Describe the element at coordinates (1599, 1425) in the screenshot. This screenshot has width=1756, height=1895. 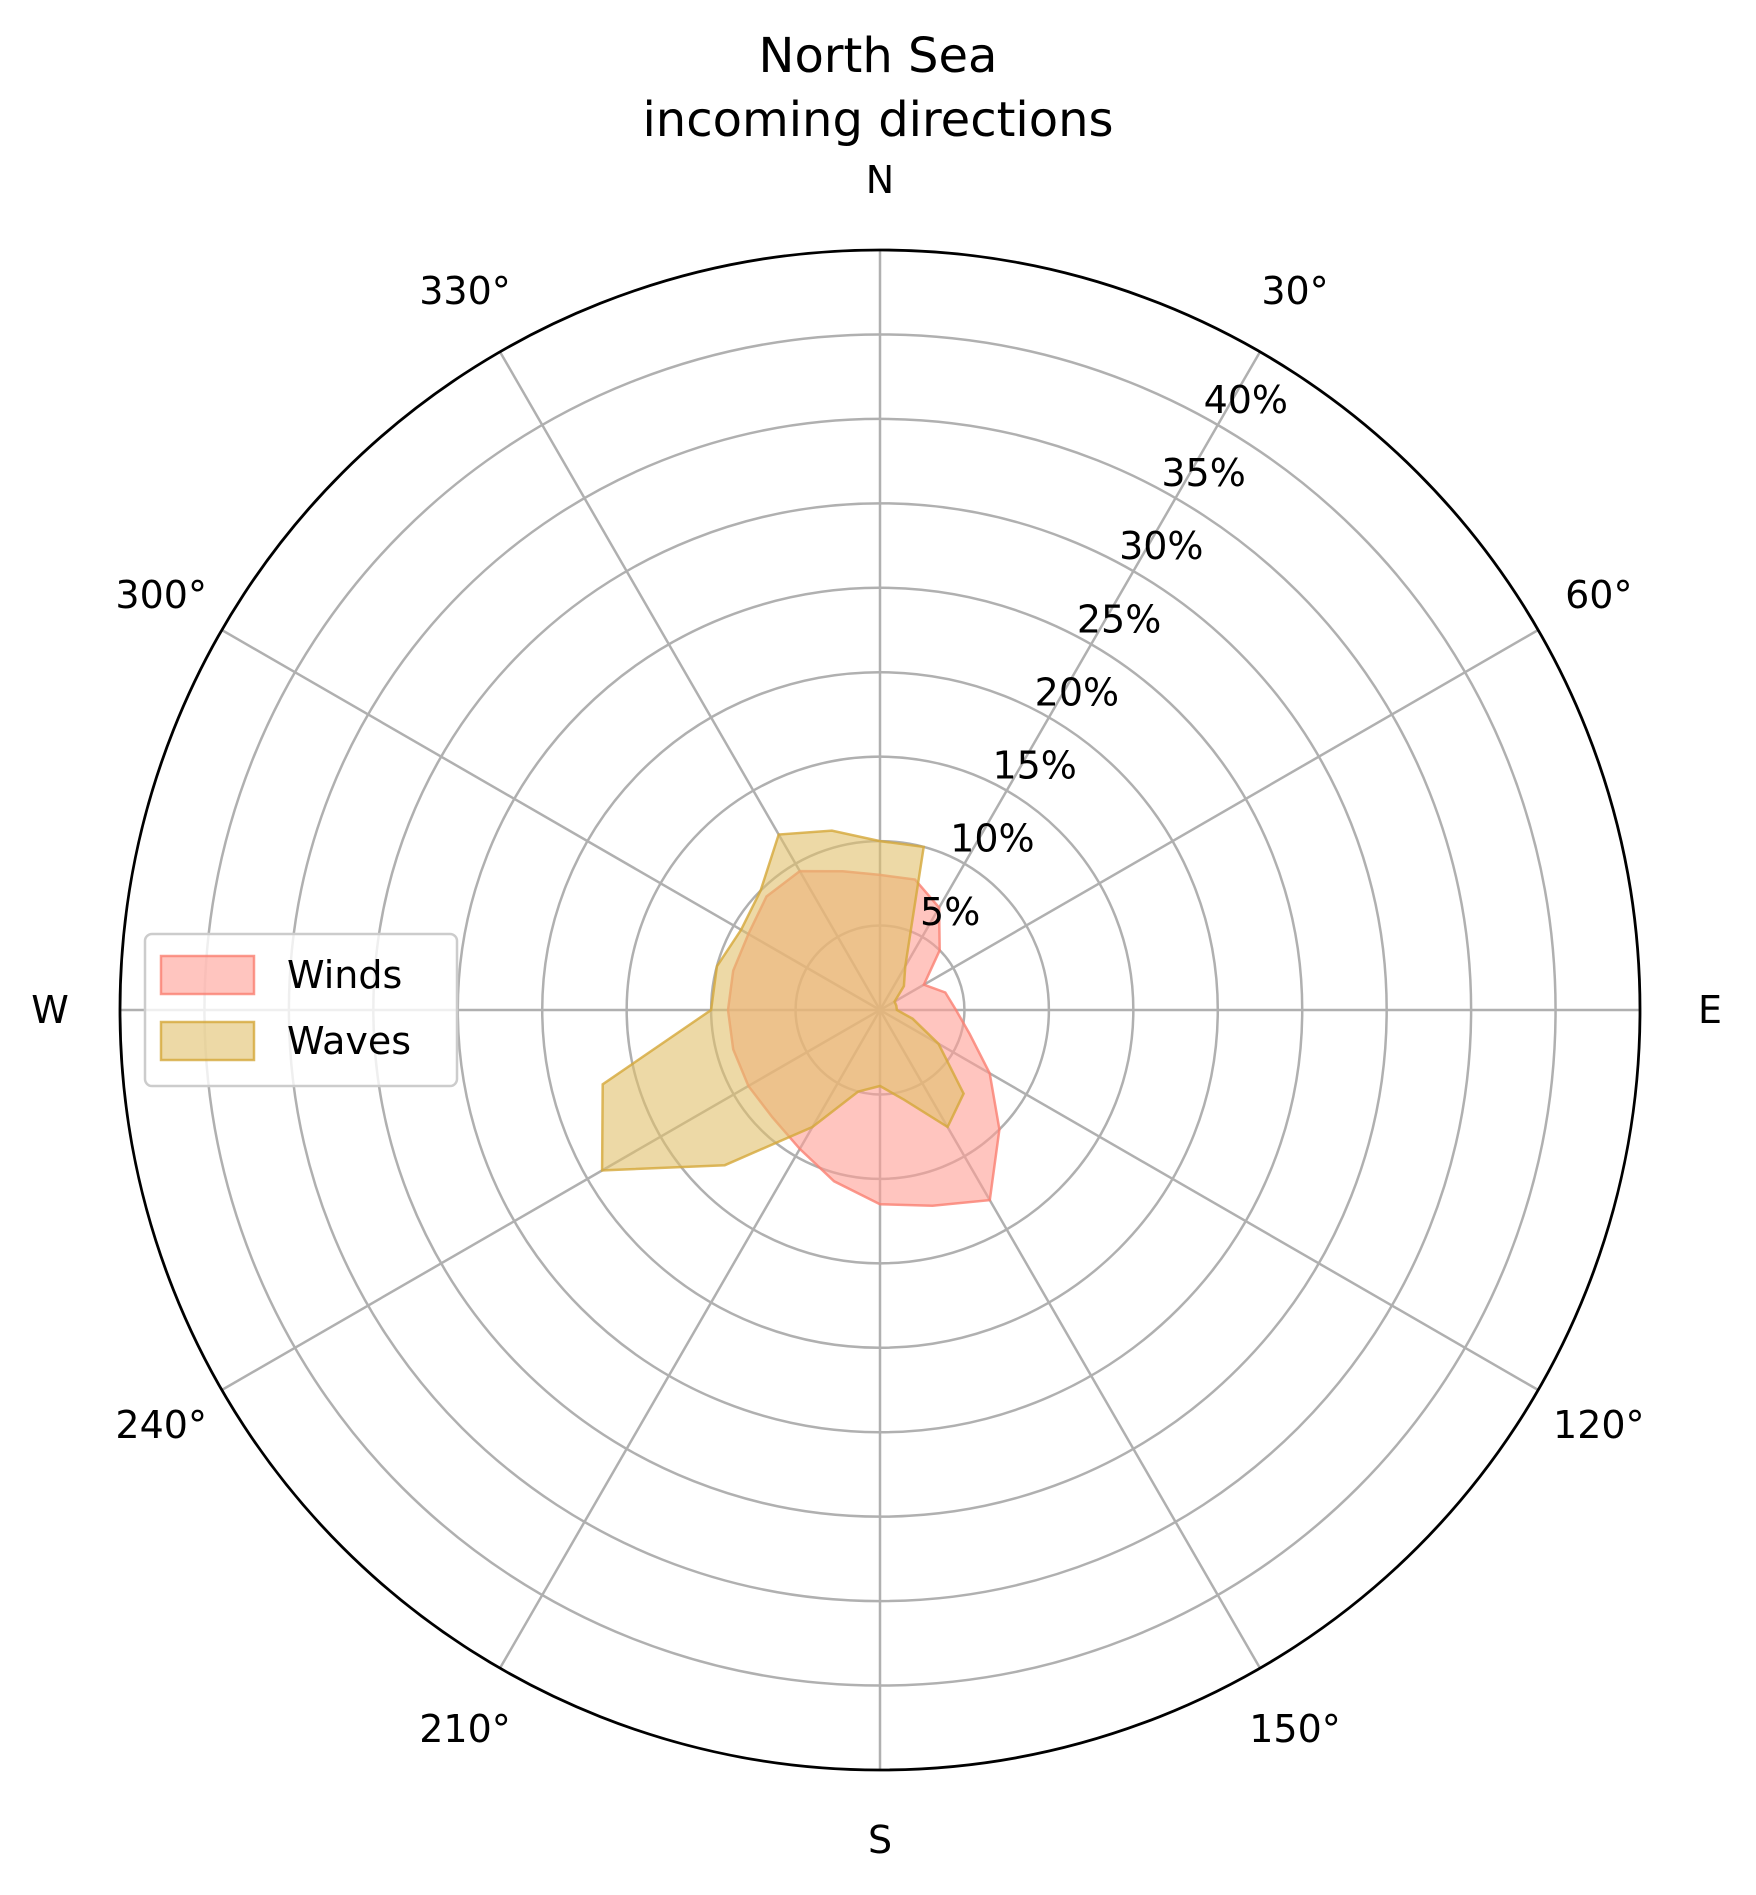
I see `angle-tick-label-120: 120°` at that location.